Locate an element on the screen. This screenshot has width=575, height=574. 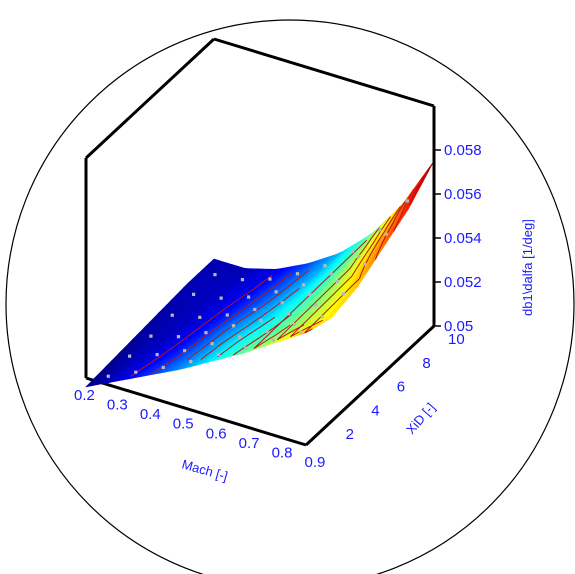
x-axis-title: Mach [-] is located at coordinates (204, 469).